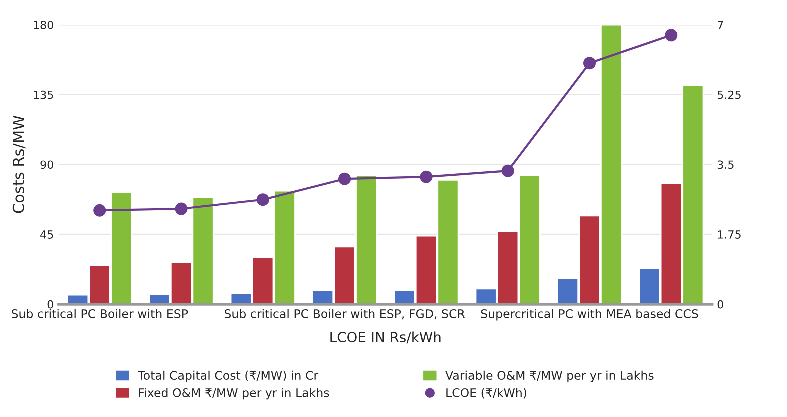 The image size is (787, 417). I want to click on legend-label: Variable O&M ₹/MW per yr in Lakhs, so click(550, 376).